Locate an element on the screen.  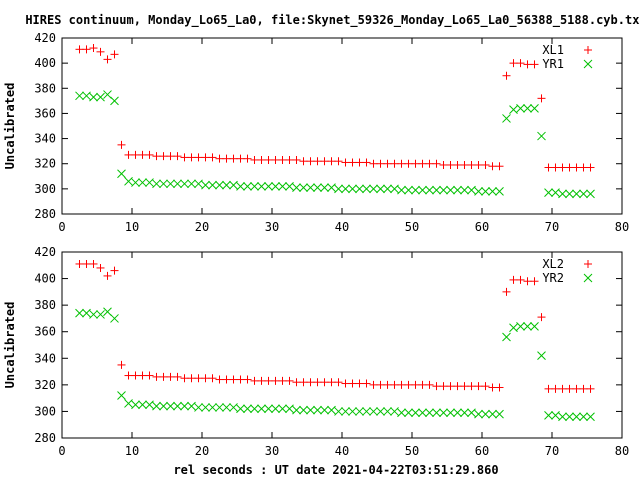
y-tick-label: 380 is located at coordinates (45, 305).